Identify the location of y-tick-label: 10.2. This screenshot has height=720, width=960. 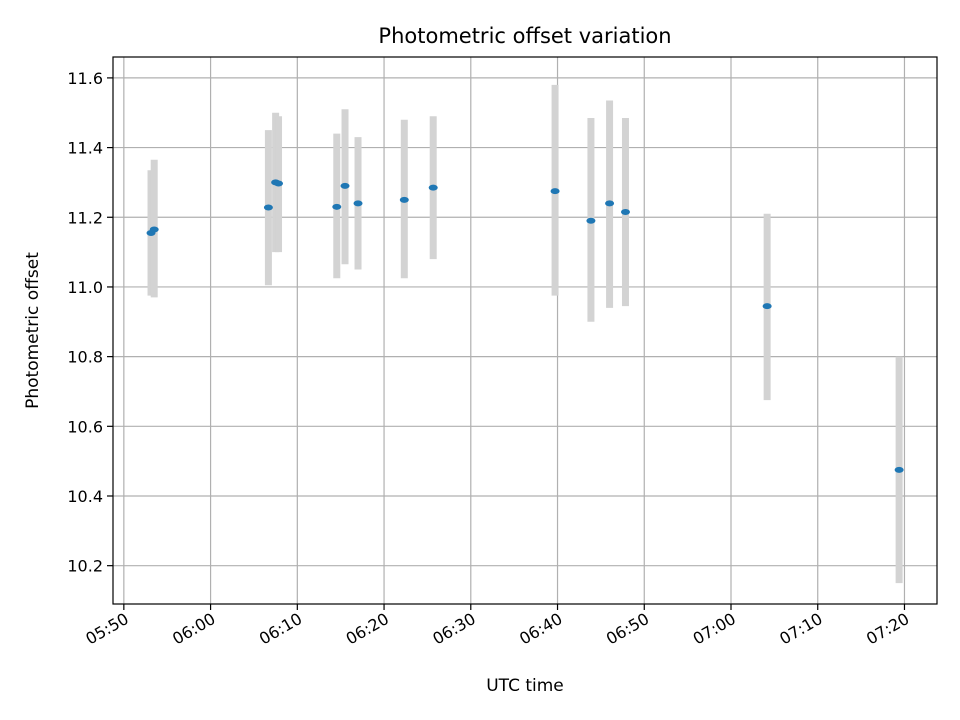
(85, 566).